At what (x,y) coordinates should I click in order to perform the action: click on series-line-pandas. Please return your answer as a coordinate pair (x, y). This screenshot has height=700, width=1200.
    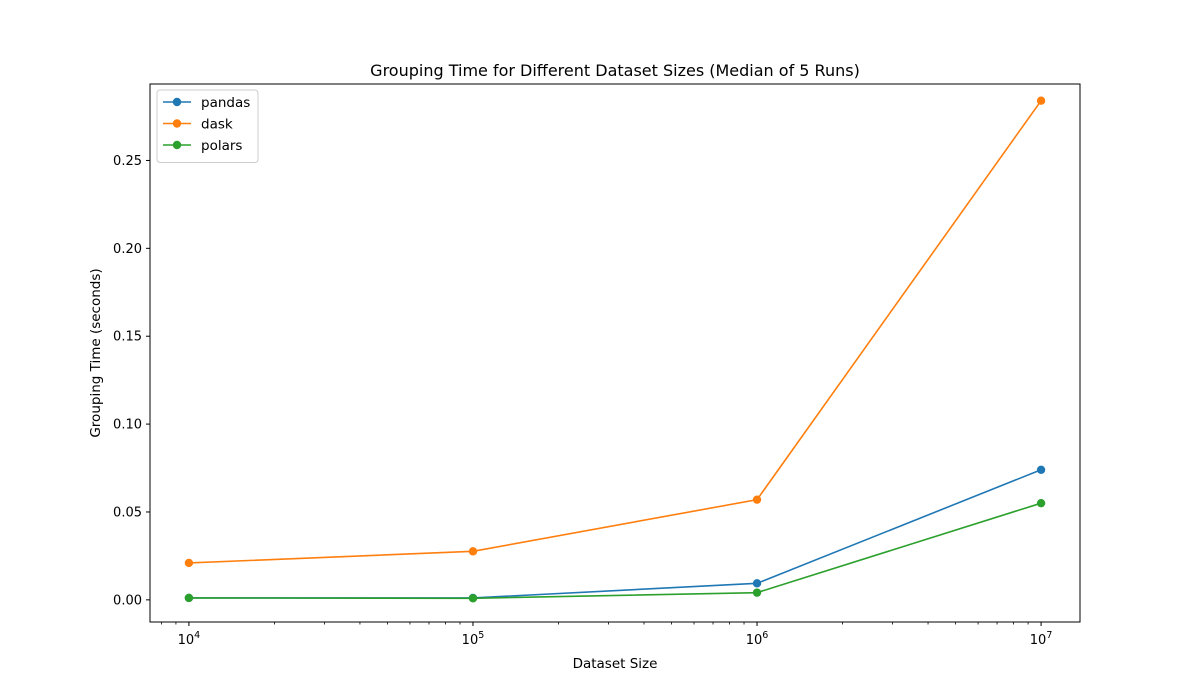
    Looking at the image, I should click on (615, 534).